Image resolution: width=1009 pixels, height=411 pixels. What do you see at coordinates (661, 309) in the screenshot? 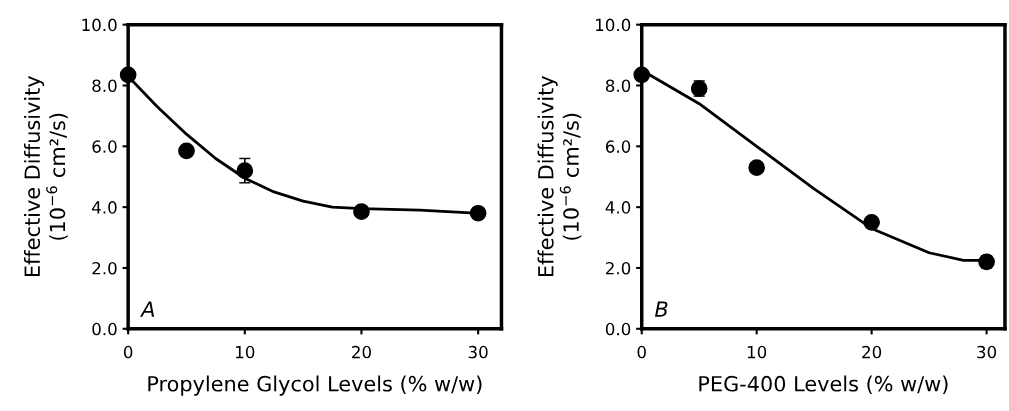
I see `annotation: B` at bounding box center [661, 309].